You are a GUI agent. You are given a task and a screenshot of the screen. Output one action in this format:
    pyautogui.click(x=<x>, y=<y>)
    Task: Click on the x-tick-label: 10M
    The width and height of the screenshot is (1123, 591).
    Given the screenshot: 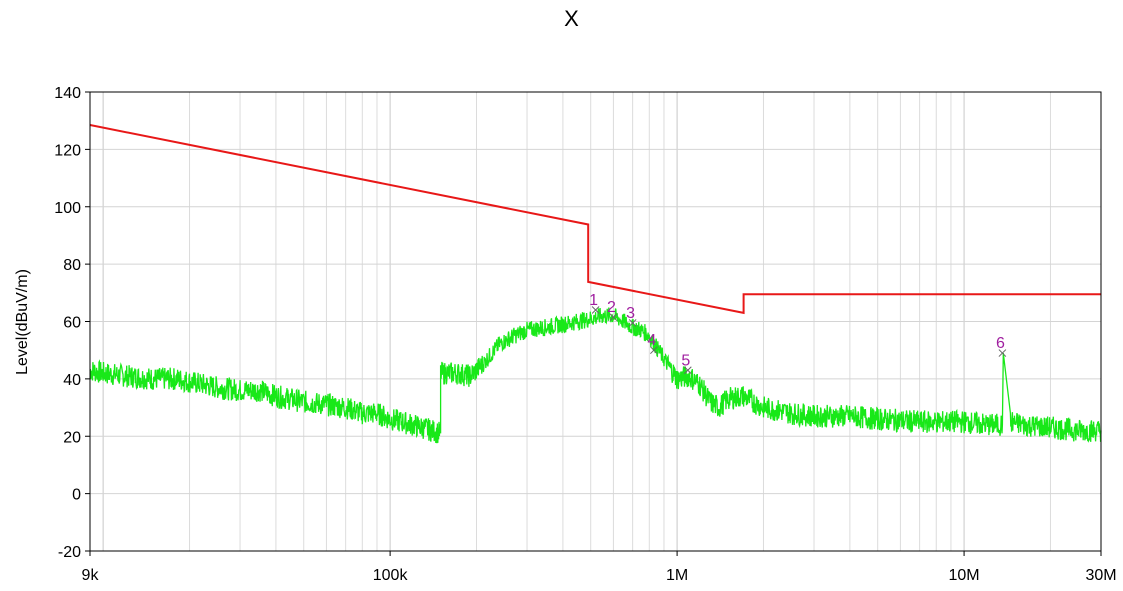 What is the action you would take?
    pyautogui.click(x=964, y=575)
    